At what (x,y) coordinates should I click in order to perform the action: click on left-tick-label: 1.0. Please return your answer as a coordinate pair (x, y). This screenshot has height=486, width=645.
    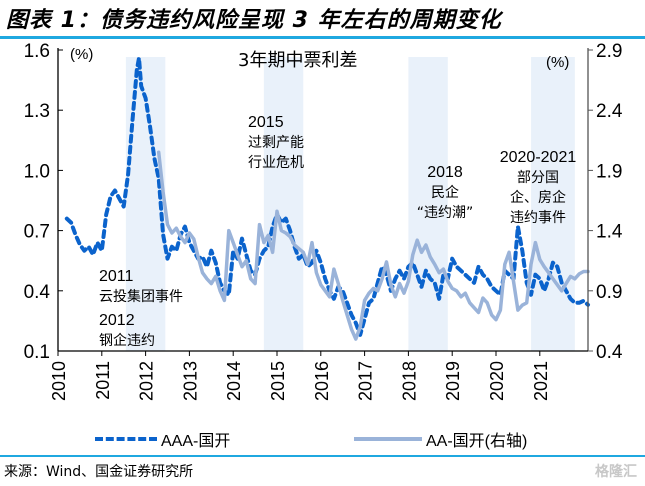
    Looking at the image, I should click on (37, 171).